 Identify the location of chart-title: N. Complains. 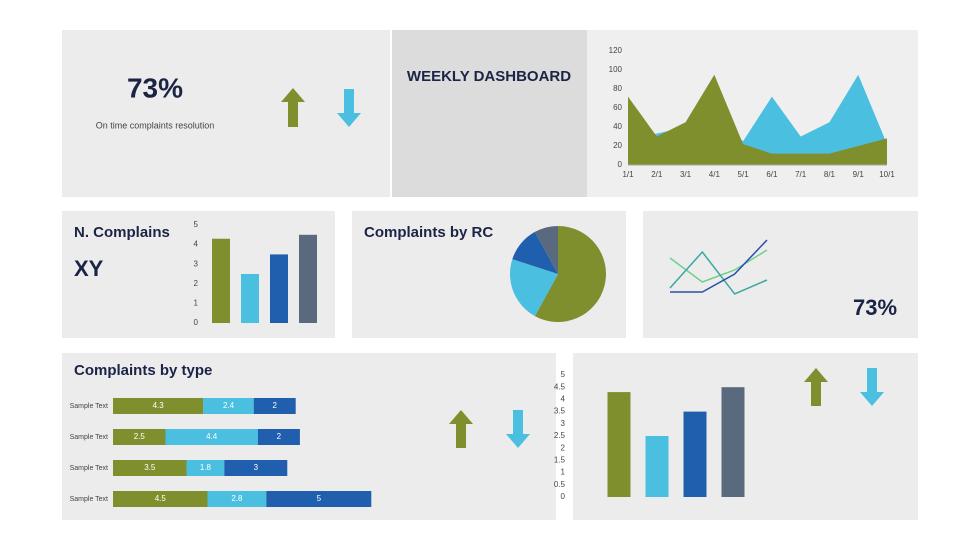
(122, 232).